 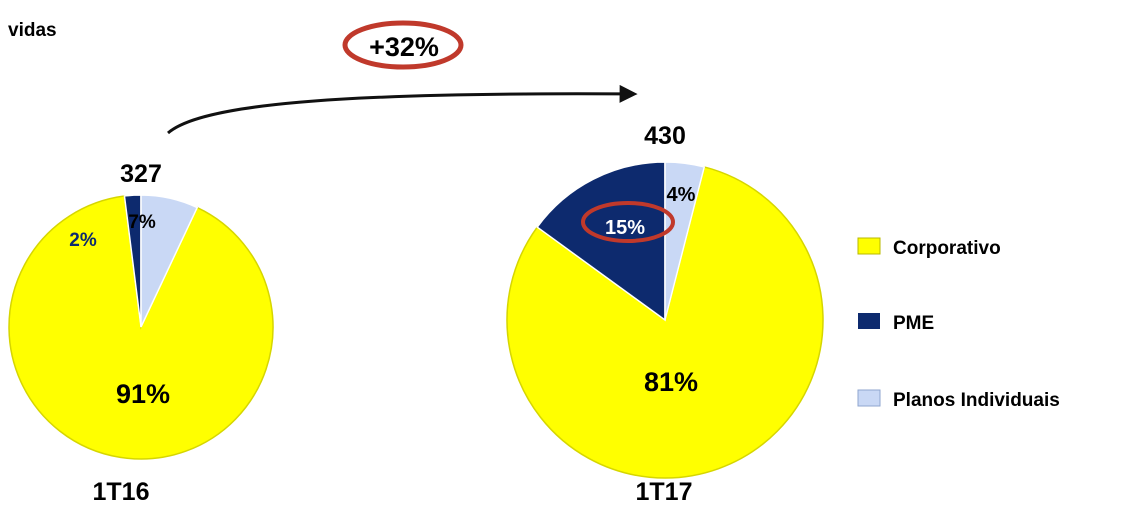 What do you see at coordinates (671, 382) in the screenshot?
I see `slice-label-1T17-corporativo: 81%` at bounding box center [671, 382].